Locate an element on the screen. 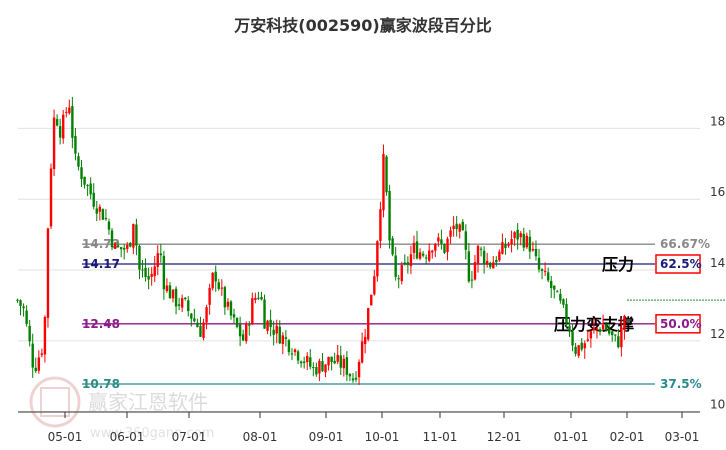 This screenshot has width=726, height=450. watermark-text: 赢家江恩软件 is located at coordinates (148, 402).